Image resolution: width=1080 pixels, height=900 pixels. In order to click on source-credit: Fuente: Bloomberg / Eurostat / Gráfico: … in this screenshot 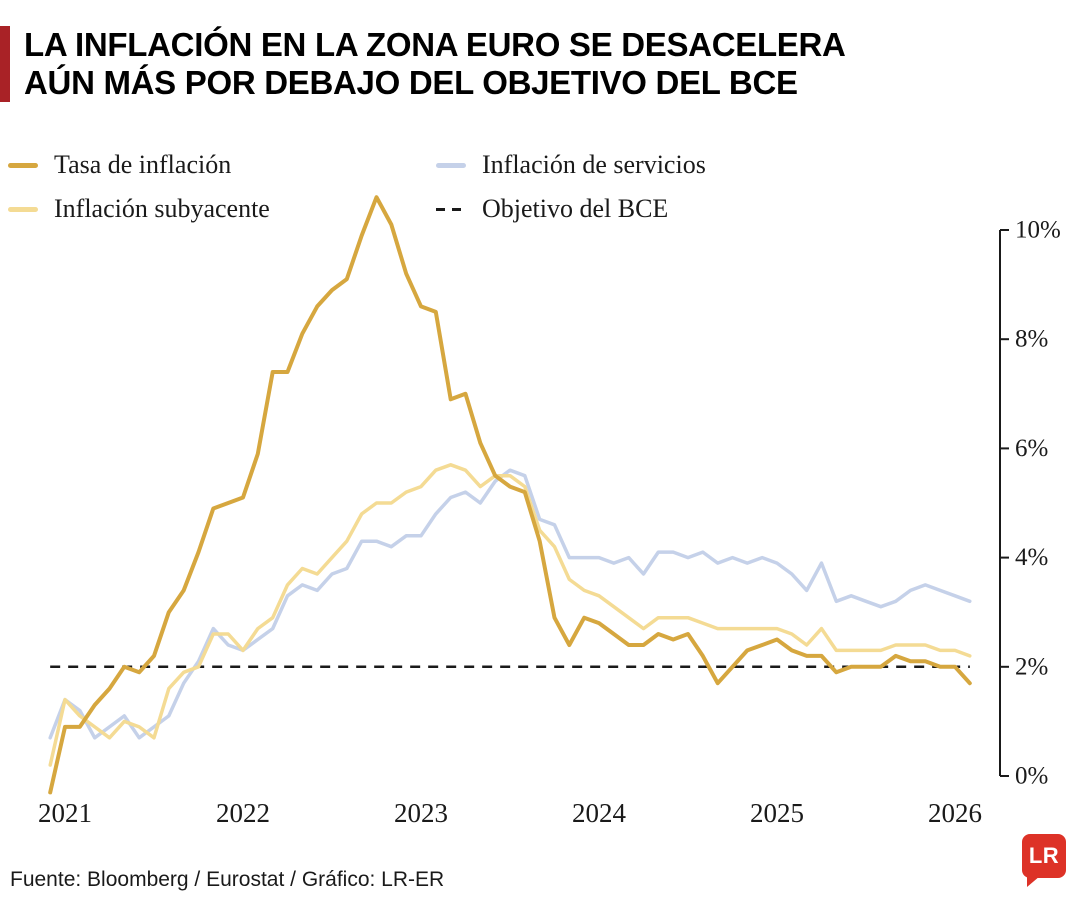, I will do `click(227, 879)`.